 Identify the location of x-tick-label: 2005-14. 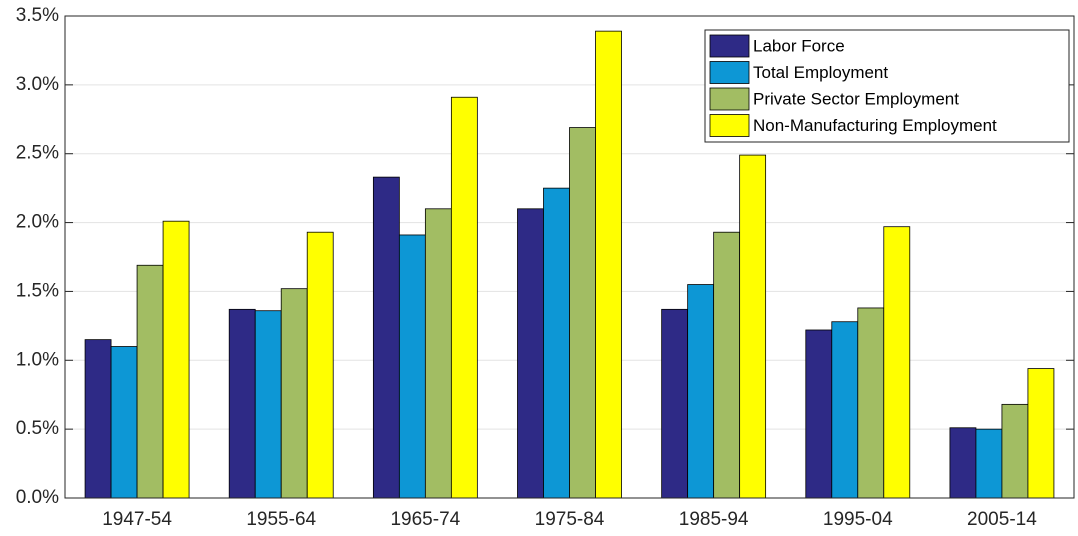
(1002, 519).